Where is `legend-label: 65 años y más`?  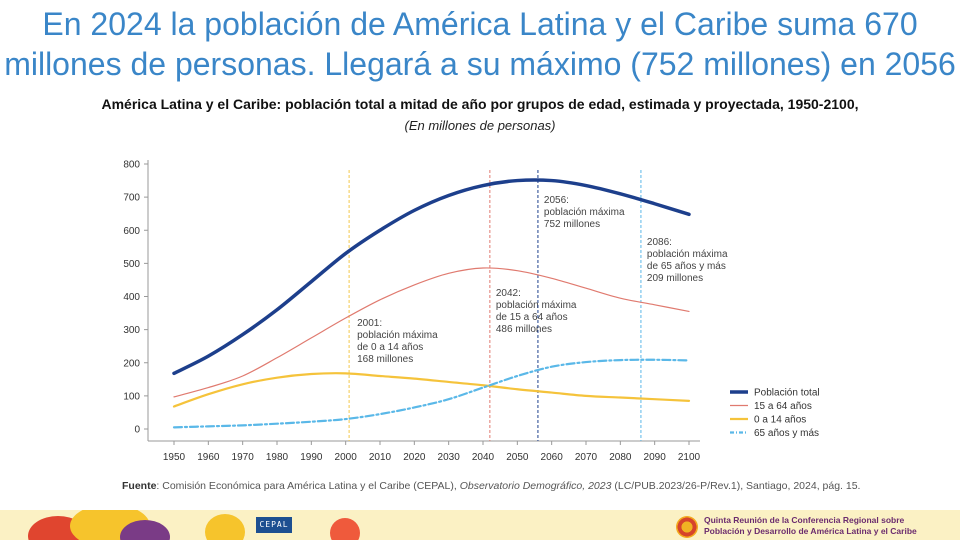 legend-label: 65 años y más is located at coordinates (786, 433).